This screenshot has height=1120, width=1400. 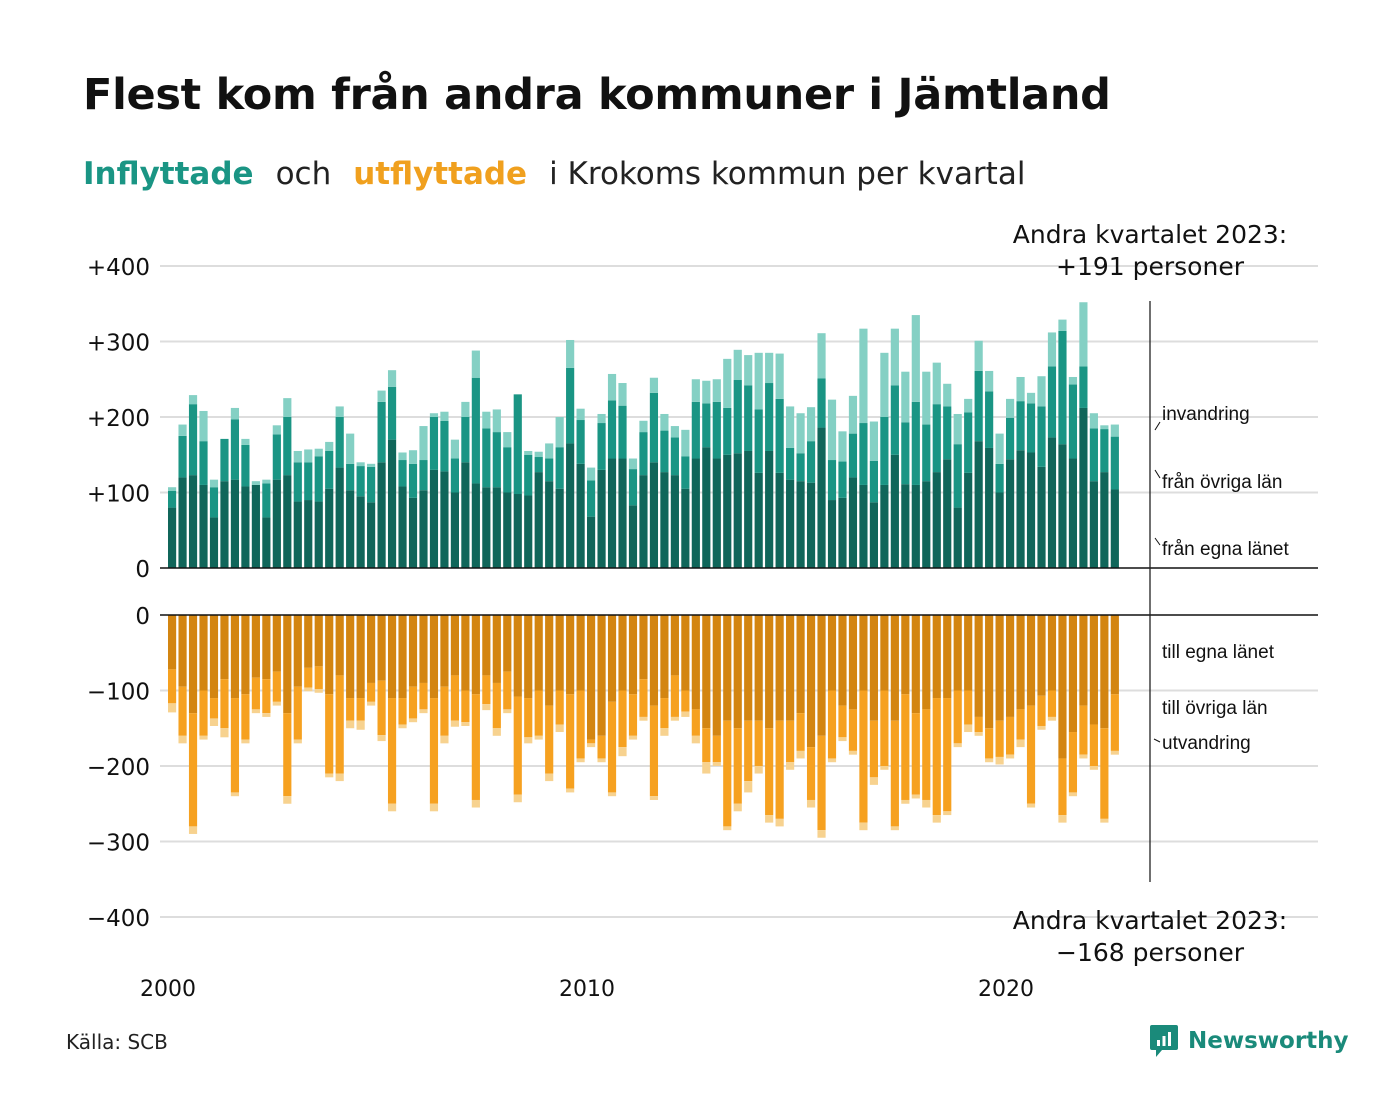 What do you see at coordinates (168, 174) in the screenshot?
I see `subtitle-inflyttade: Inflyttade` at bounding box center [168, 174].